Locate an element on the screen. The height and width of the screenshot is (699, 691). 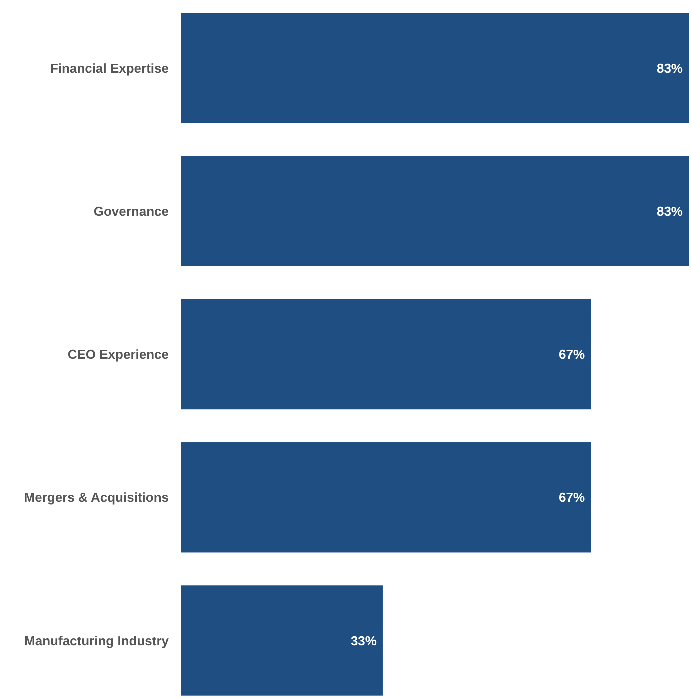
y-tick-label: Financial Expertise is located at coordinates (109, 68).